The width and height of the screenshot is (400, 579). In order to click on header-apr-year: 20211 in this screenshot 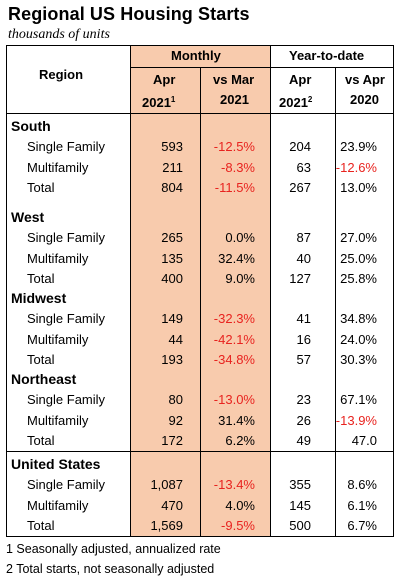, I will do `click(159, 102)`.